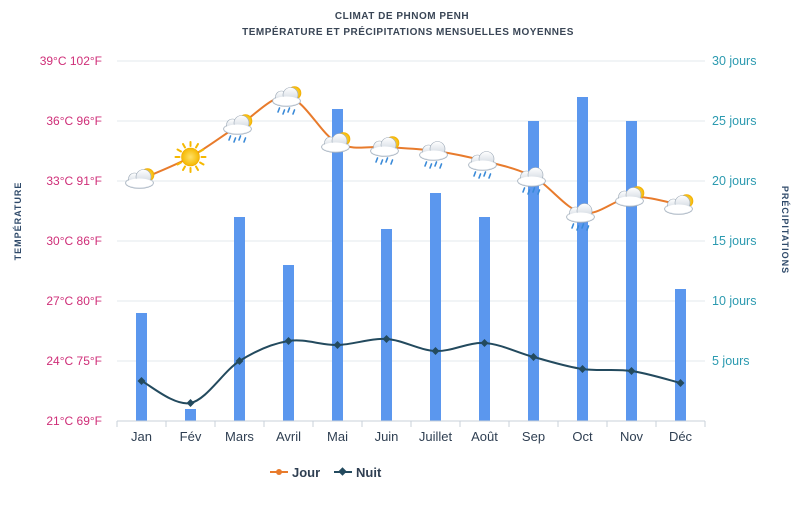 Image resolution: width=800 pixels, height=505 pixels. I want to click on night-line, so click(411, 371).